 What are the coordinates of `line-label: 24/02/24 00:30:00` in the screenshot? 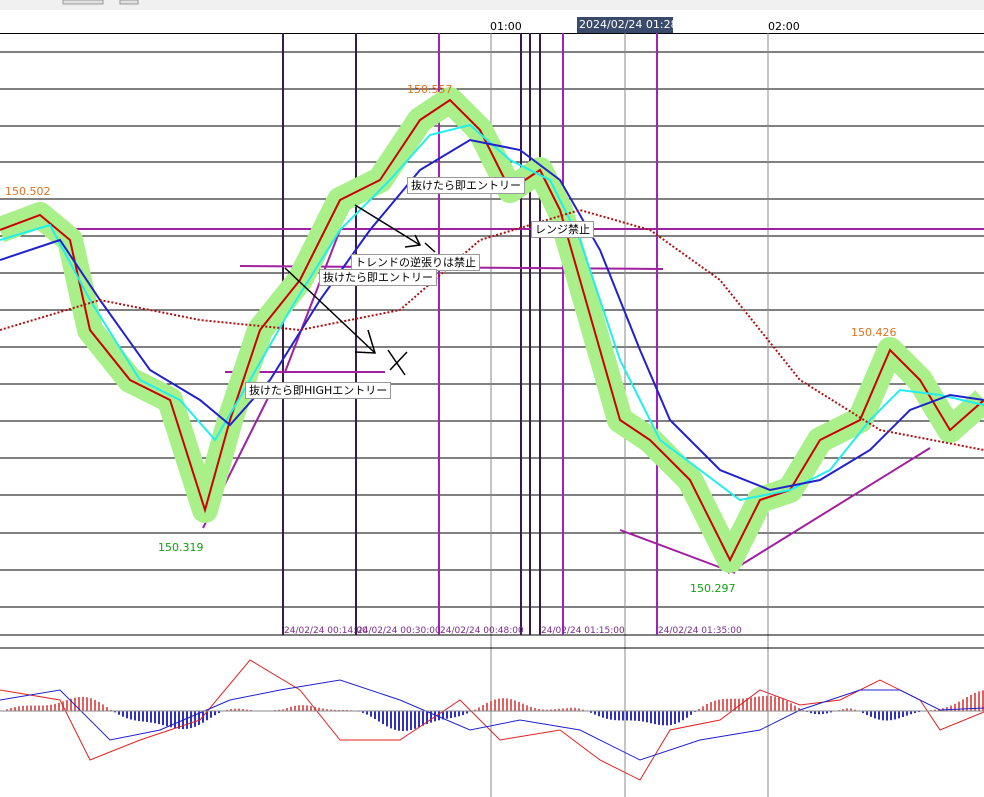 It's located at (399, 631).